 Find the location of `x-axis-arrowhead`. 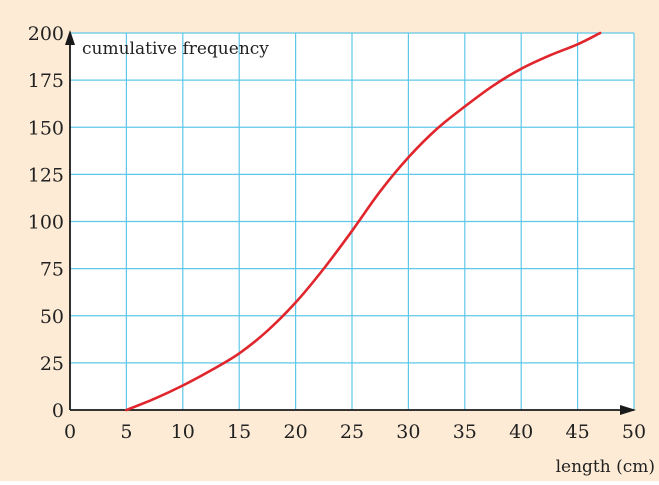

x-axis-arrowhead is located at coordinates (628, 410).